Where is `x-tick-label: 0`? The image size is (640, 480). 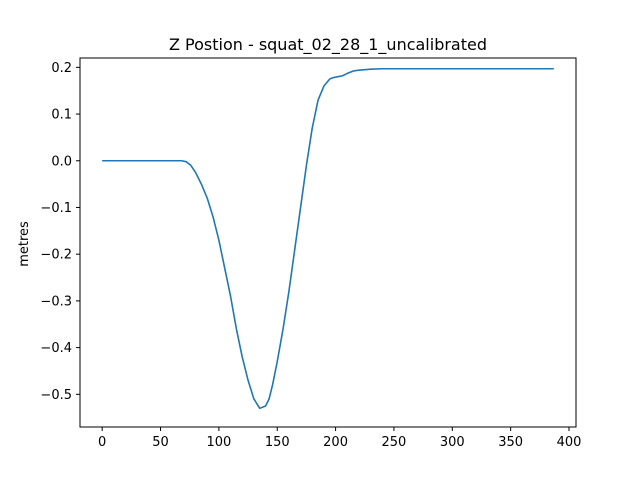 x-tick-label: 0 is located at coordinates (102, 442).